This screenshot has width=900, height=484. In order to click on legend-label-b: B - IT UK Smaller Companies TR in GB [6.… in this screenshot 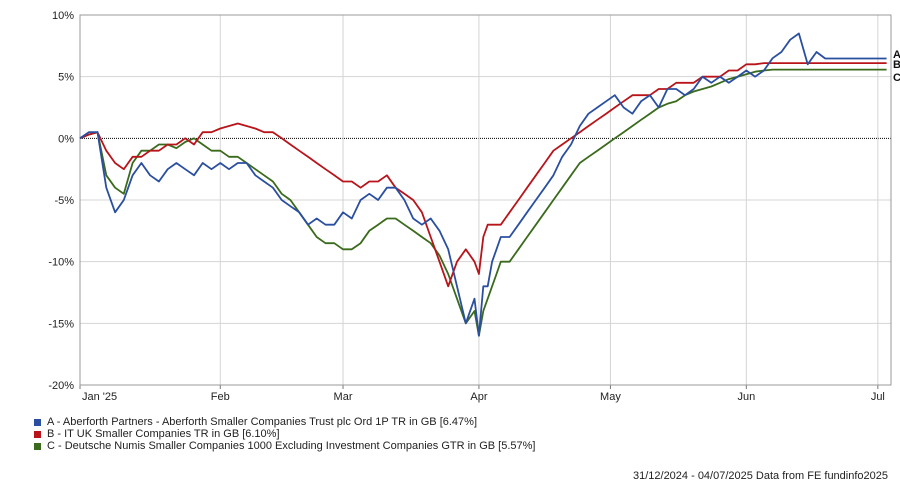, I will do `click(163, 434)`.